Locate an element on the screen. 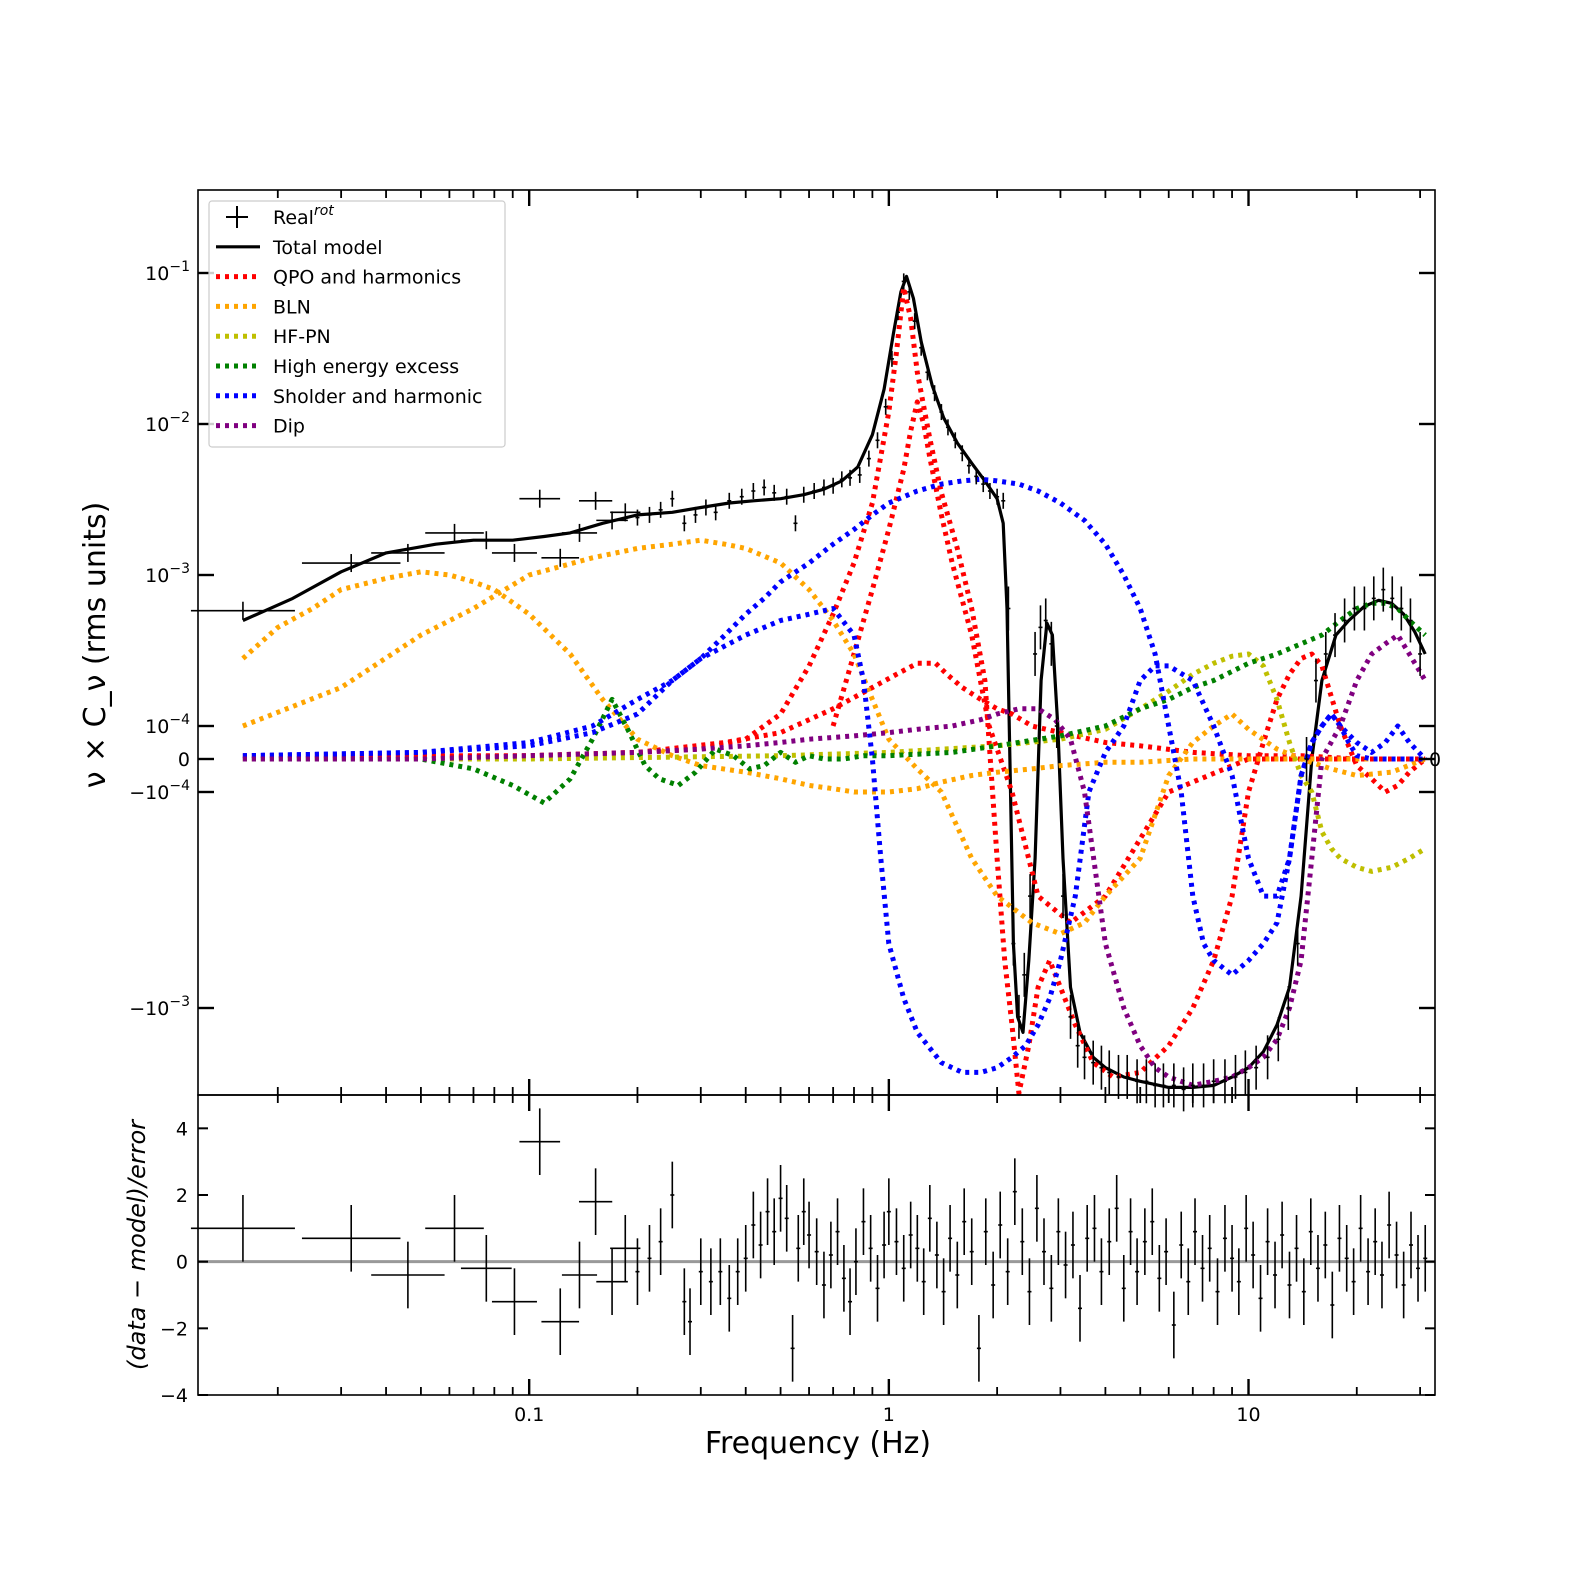  legend-label: Realrot is located at coordinates (303, 216).